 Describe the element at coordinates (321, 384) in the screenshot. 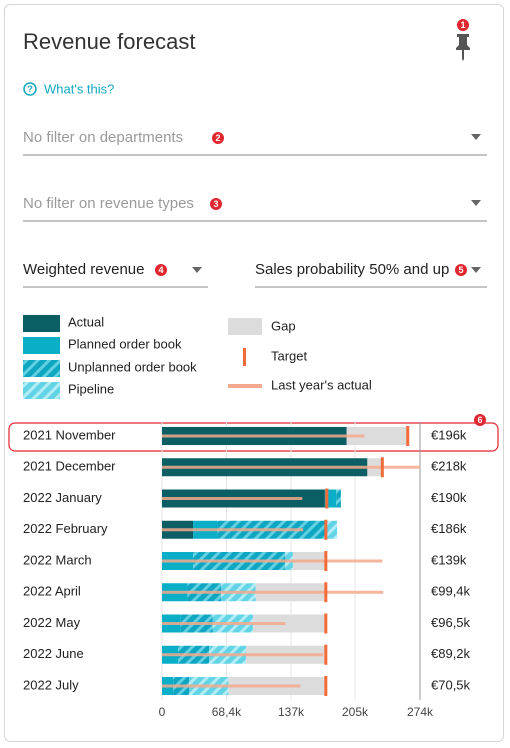

I see `legend-label: Last year's actual` at that location.